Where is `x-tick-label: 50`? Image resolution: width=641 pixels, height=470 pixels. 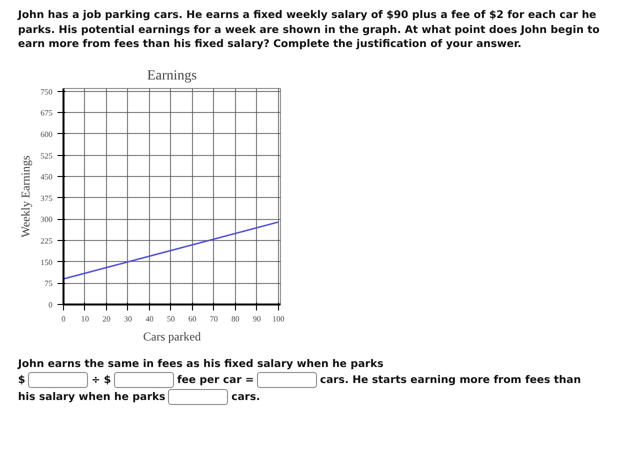
x-tick-label: 50 is located at coordinates (170, 319).